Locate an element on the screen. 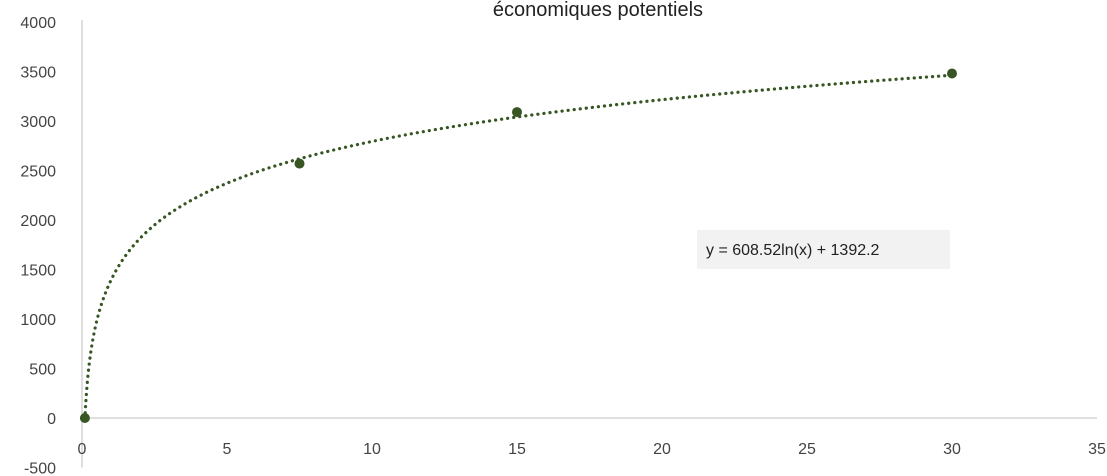  x-tick-label: 10 is located at coordinates (372, 449).